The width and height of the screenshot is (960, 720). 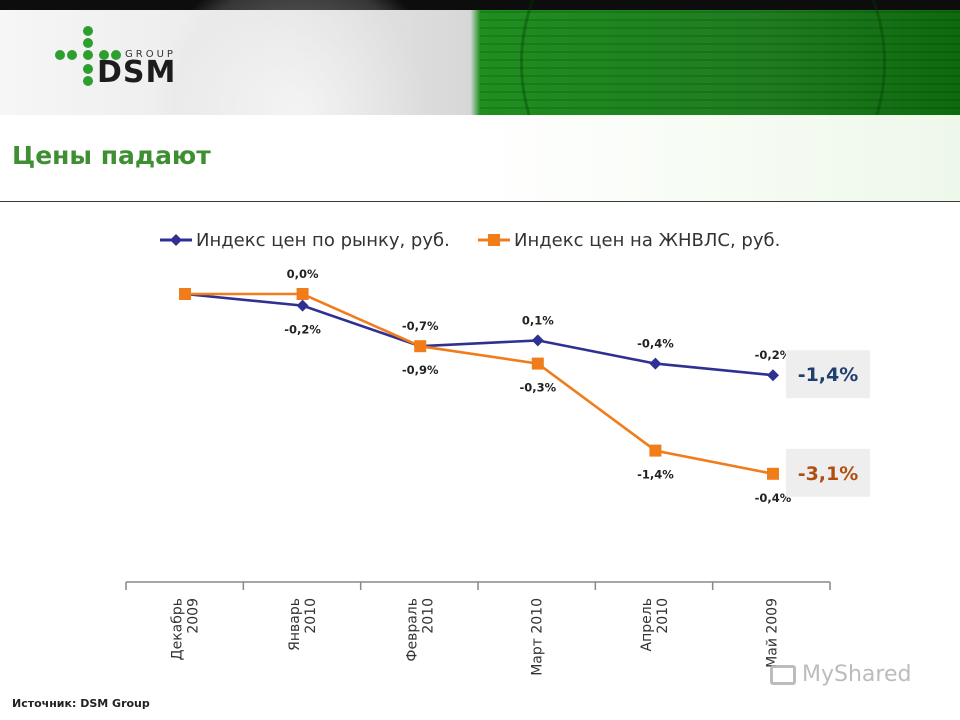 What do you see at coordinates (480, 5) in the screenshot?
I see `header-top-bar` at bounding box center [480, 5].